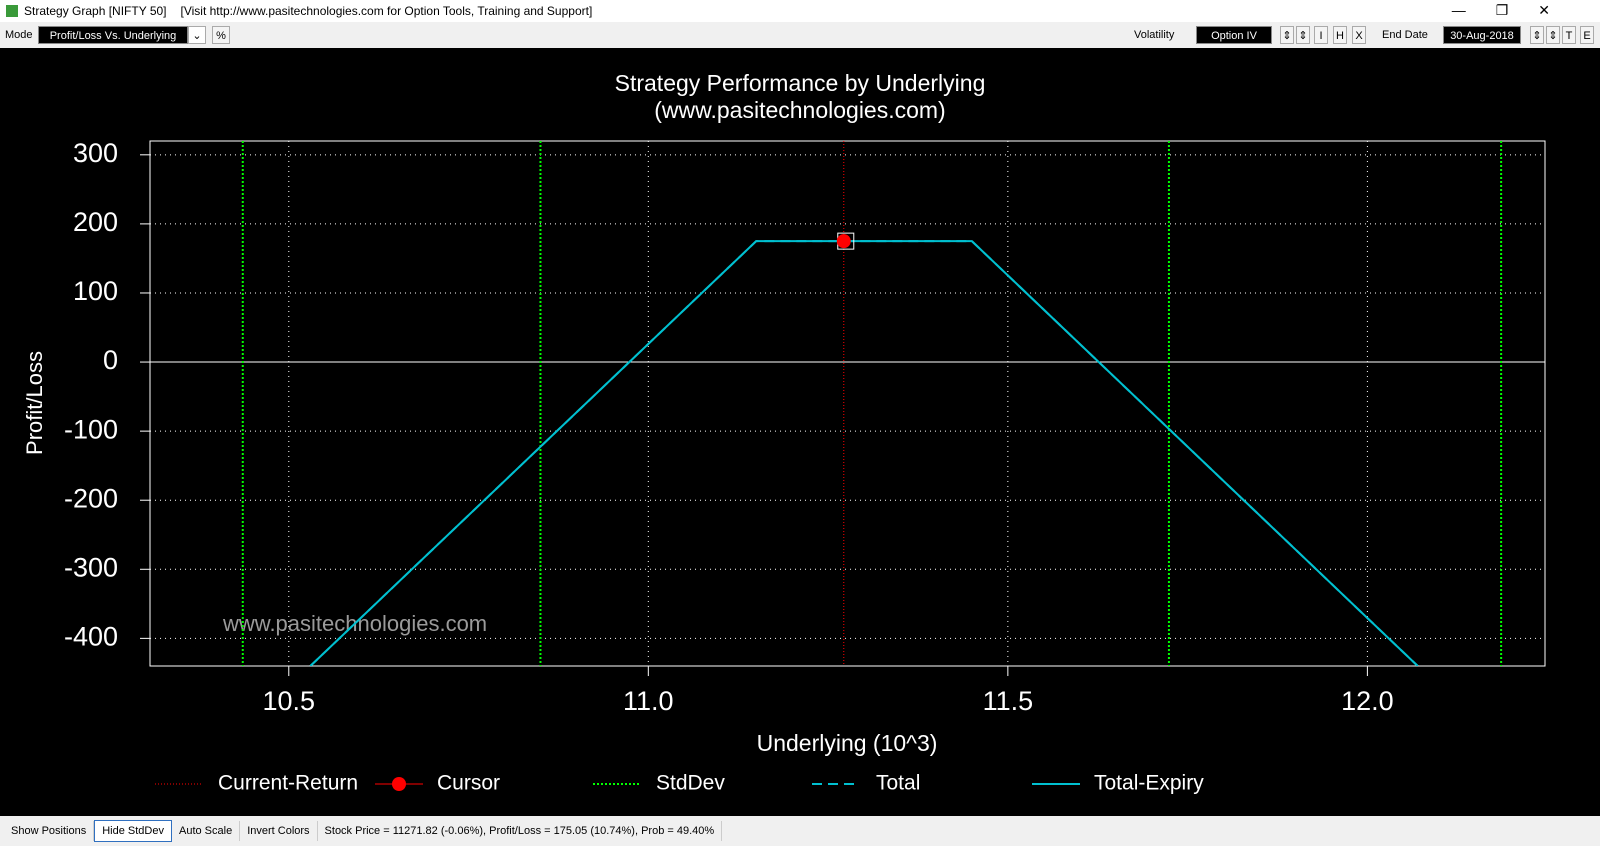 The image size is (1600, 860). What do you see at coordinates (1154, 35) in the screenshot?
I see `volatility-label: Volatility` at bounding box center [1154, 35].